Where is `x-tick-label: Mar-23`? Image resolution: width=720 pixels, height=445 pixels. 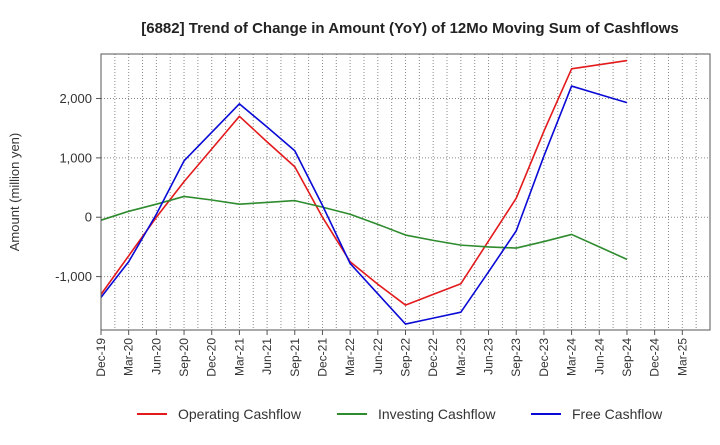
x-tick-label: Mar-23 is located at coordinates (461, 357).